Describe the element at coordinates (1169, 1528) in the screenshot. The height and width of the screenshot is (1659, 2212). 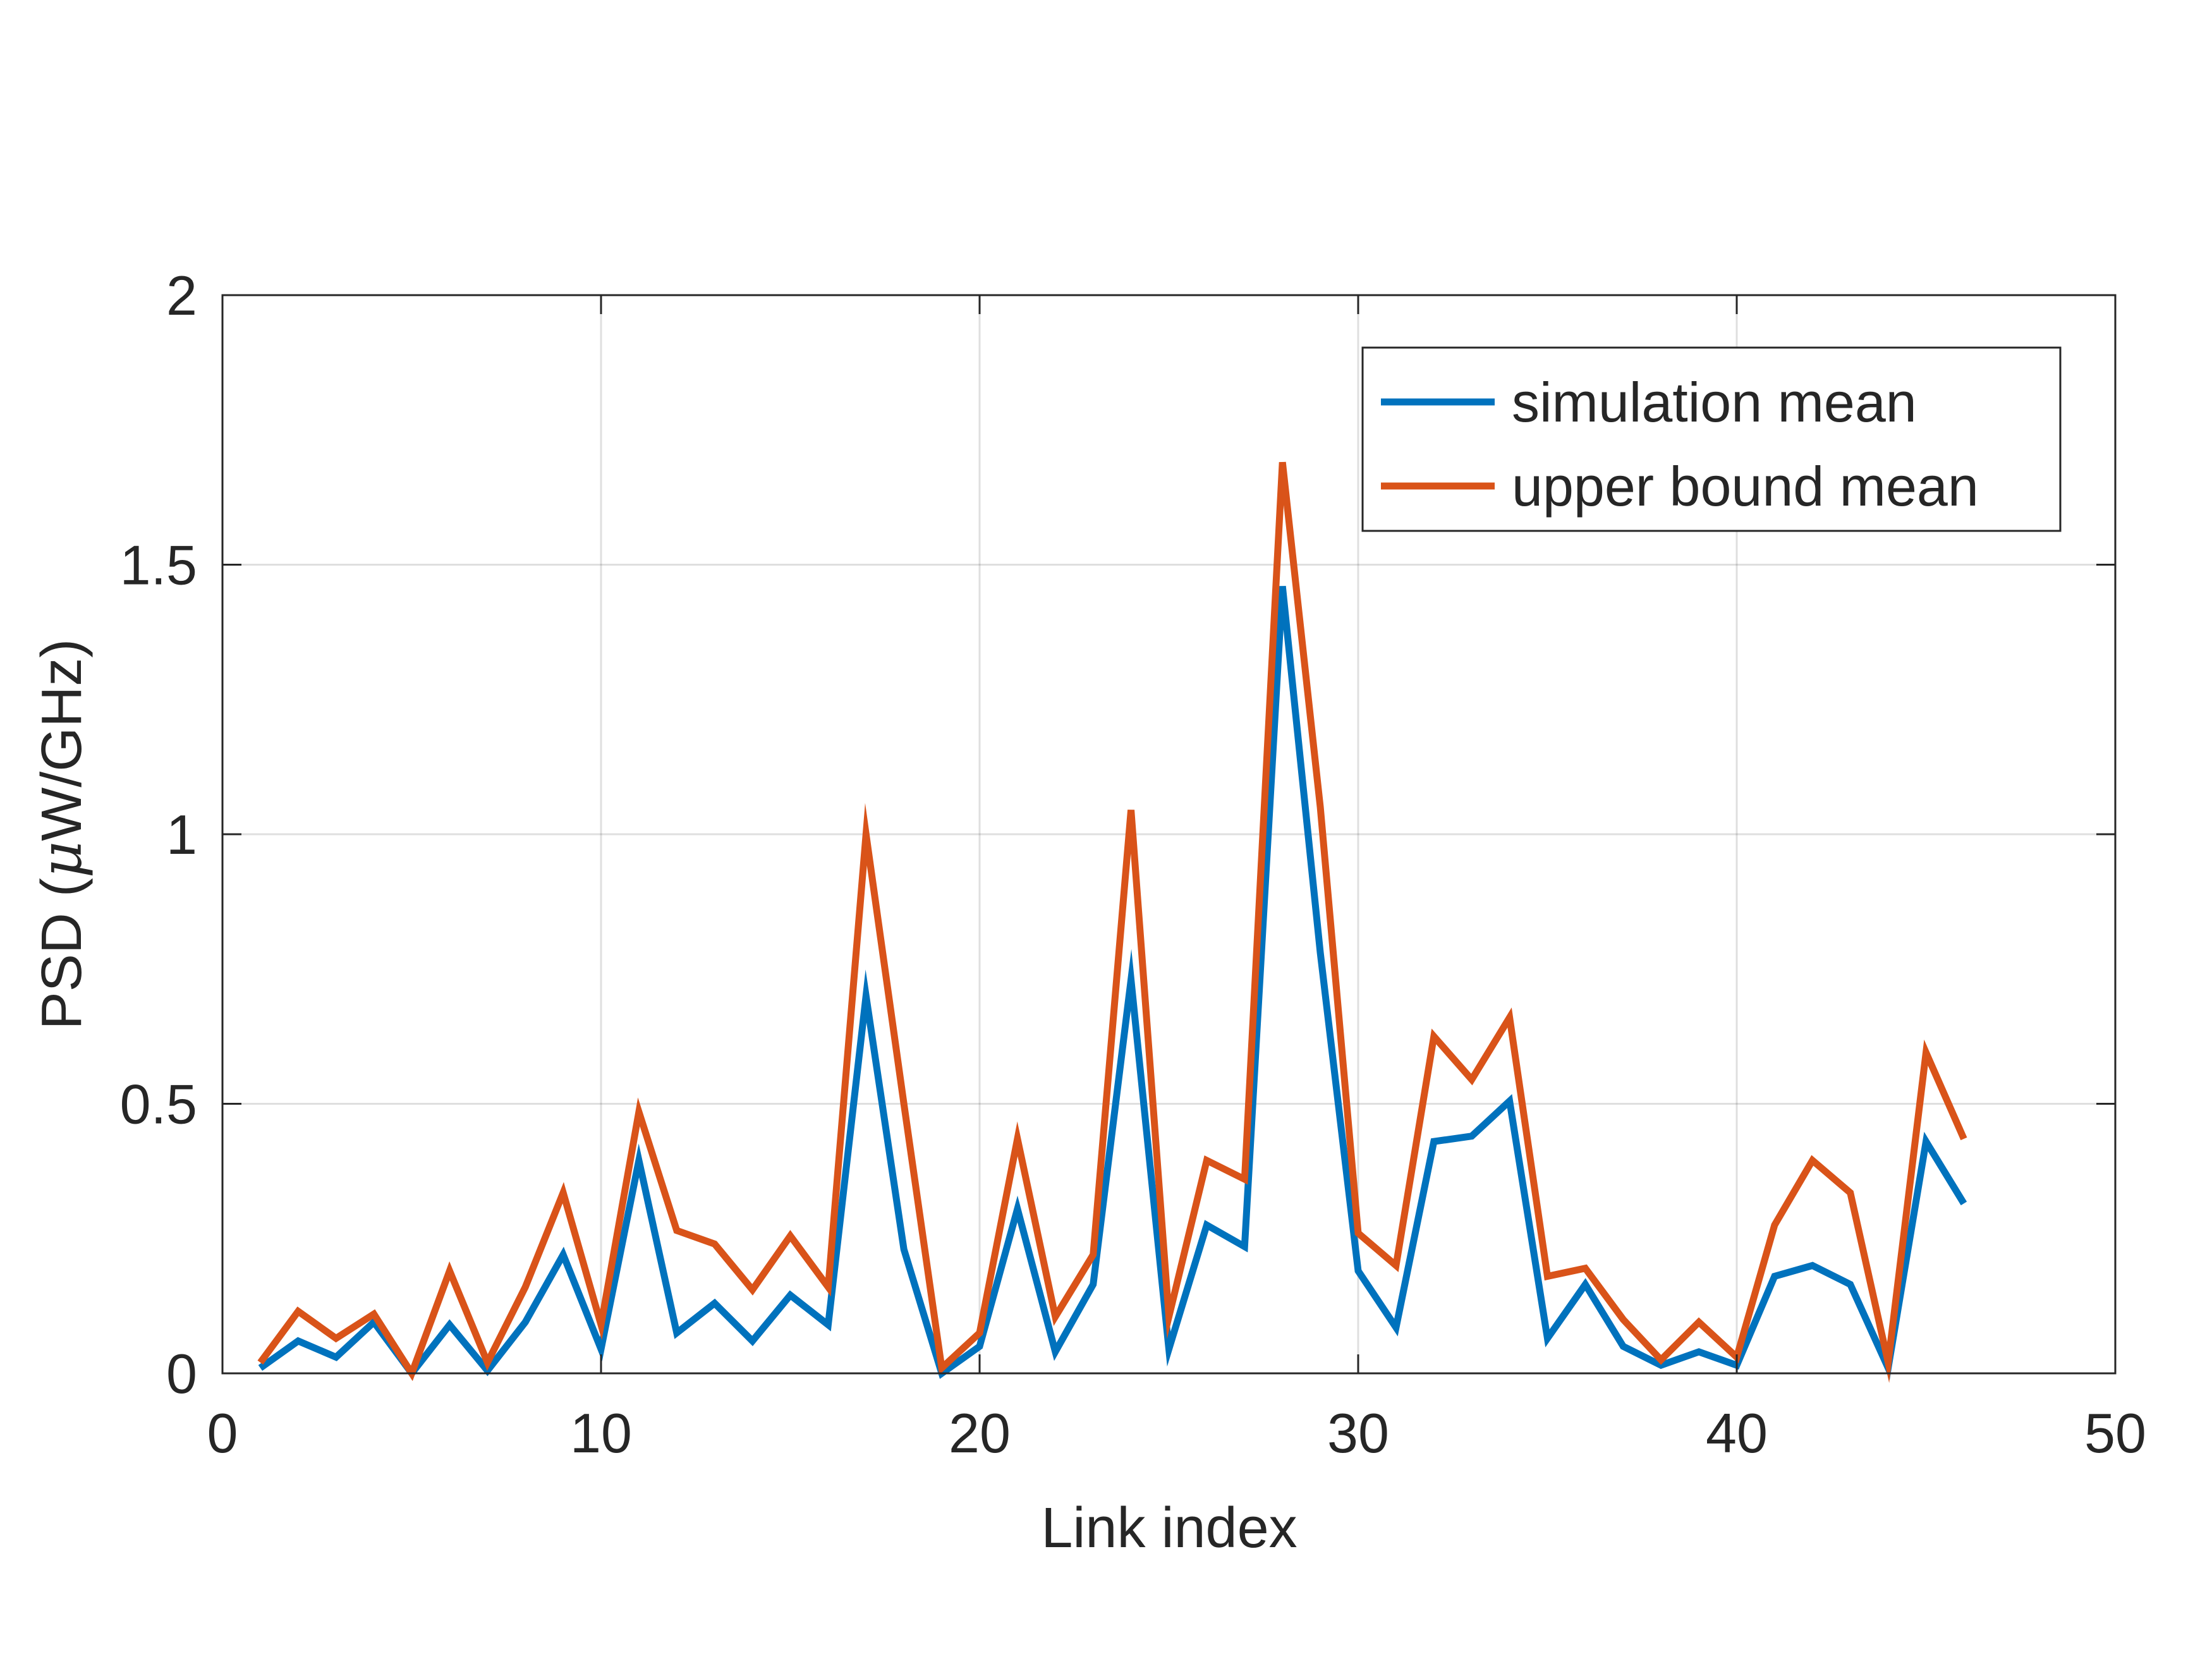
I see `x-axis-label: Link index` at that location.